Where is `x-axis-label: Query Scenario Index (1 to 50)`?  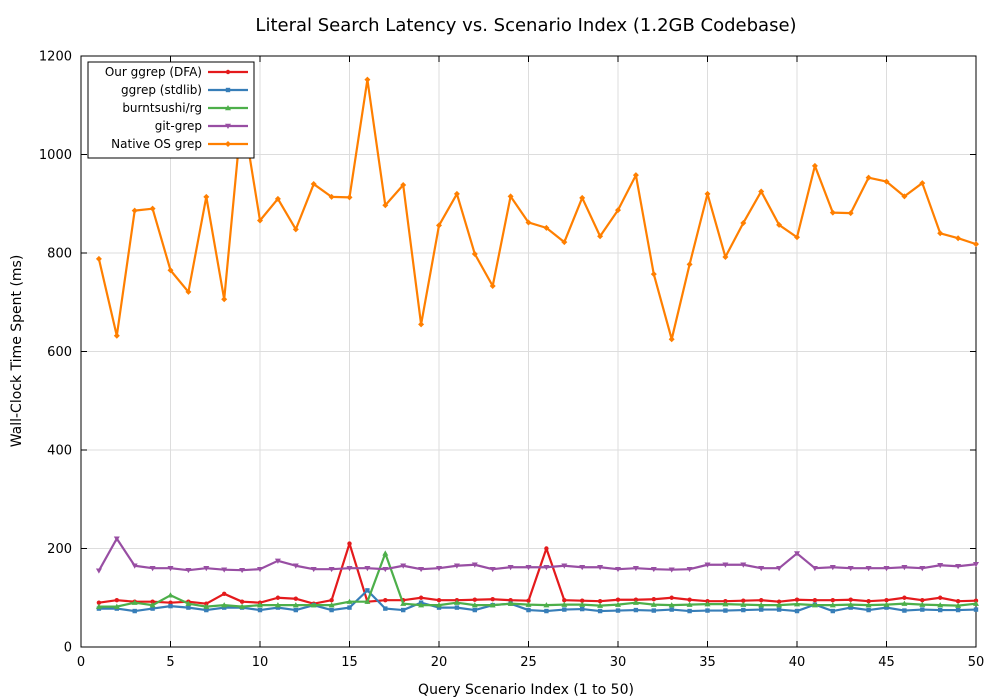 x-axis-label: Query Scenario Index (1 to 50) is located at coordinates (526, 690).